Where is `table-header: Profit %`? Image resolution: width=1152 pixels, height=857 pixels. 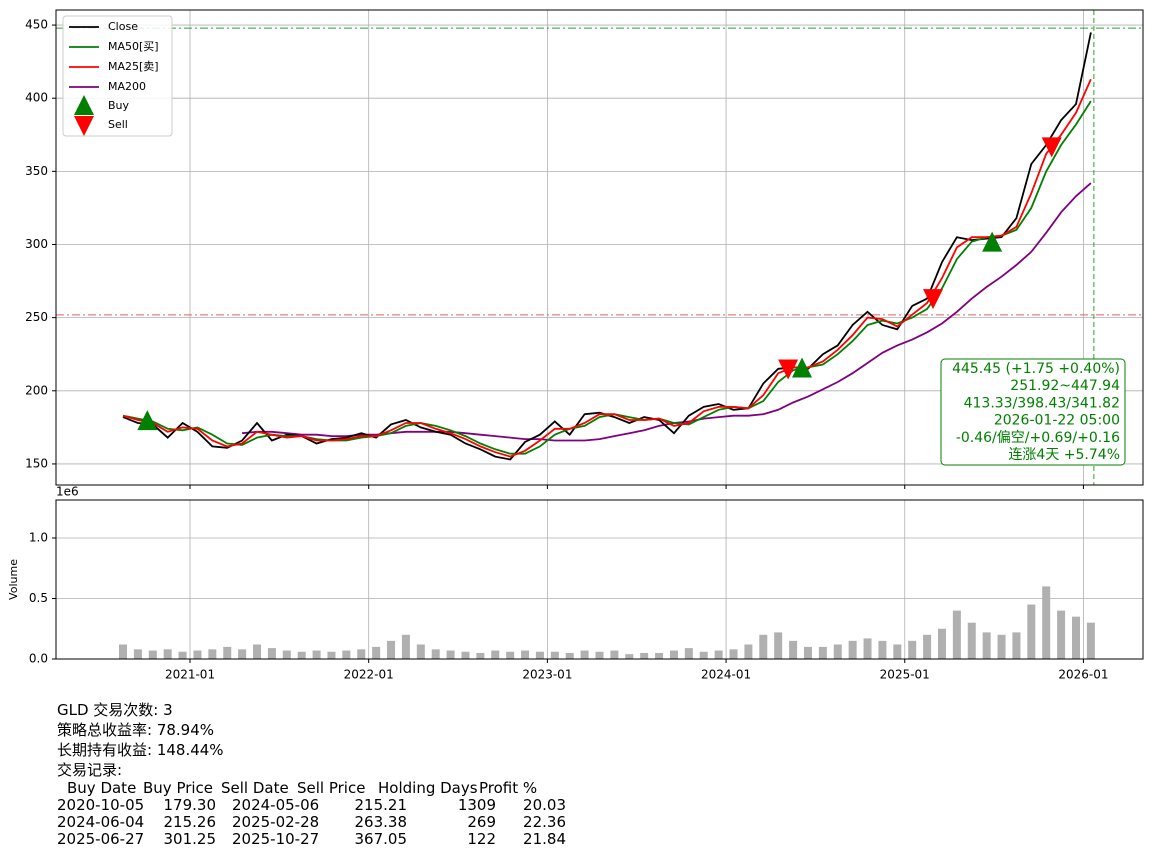 table-header: Profit % is located at coordinates (508, 788).